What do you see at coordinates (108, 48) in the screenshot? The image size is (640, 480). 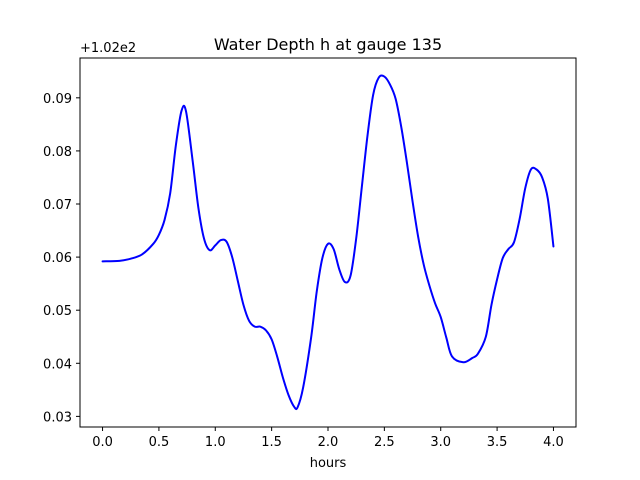 I see `y-axis-offset-label: +1.02e2` at bounding box center [108, 48].